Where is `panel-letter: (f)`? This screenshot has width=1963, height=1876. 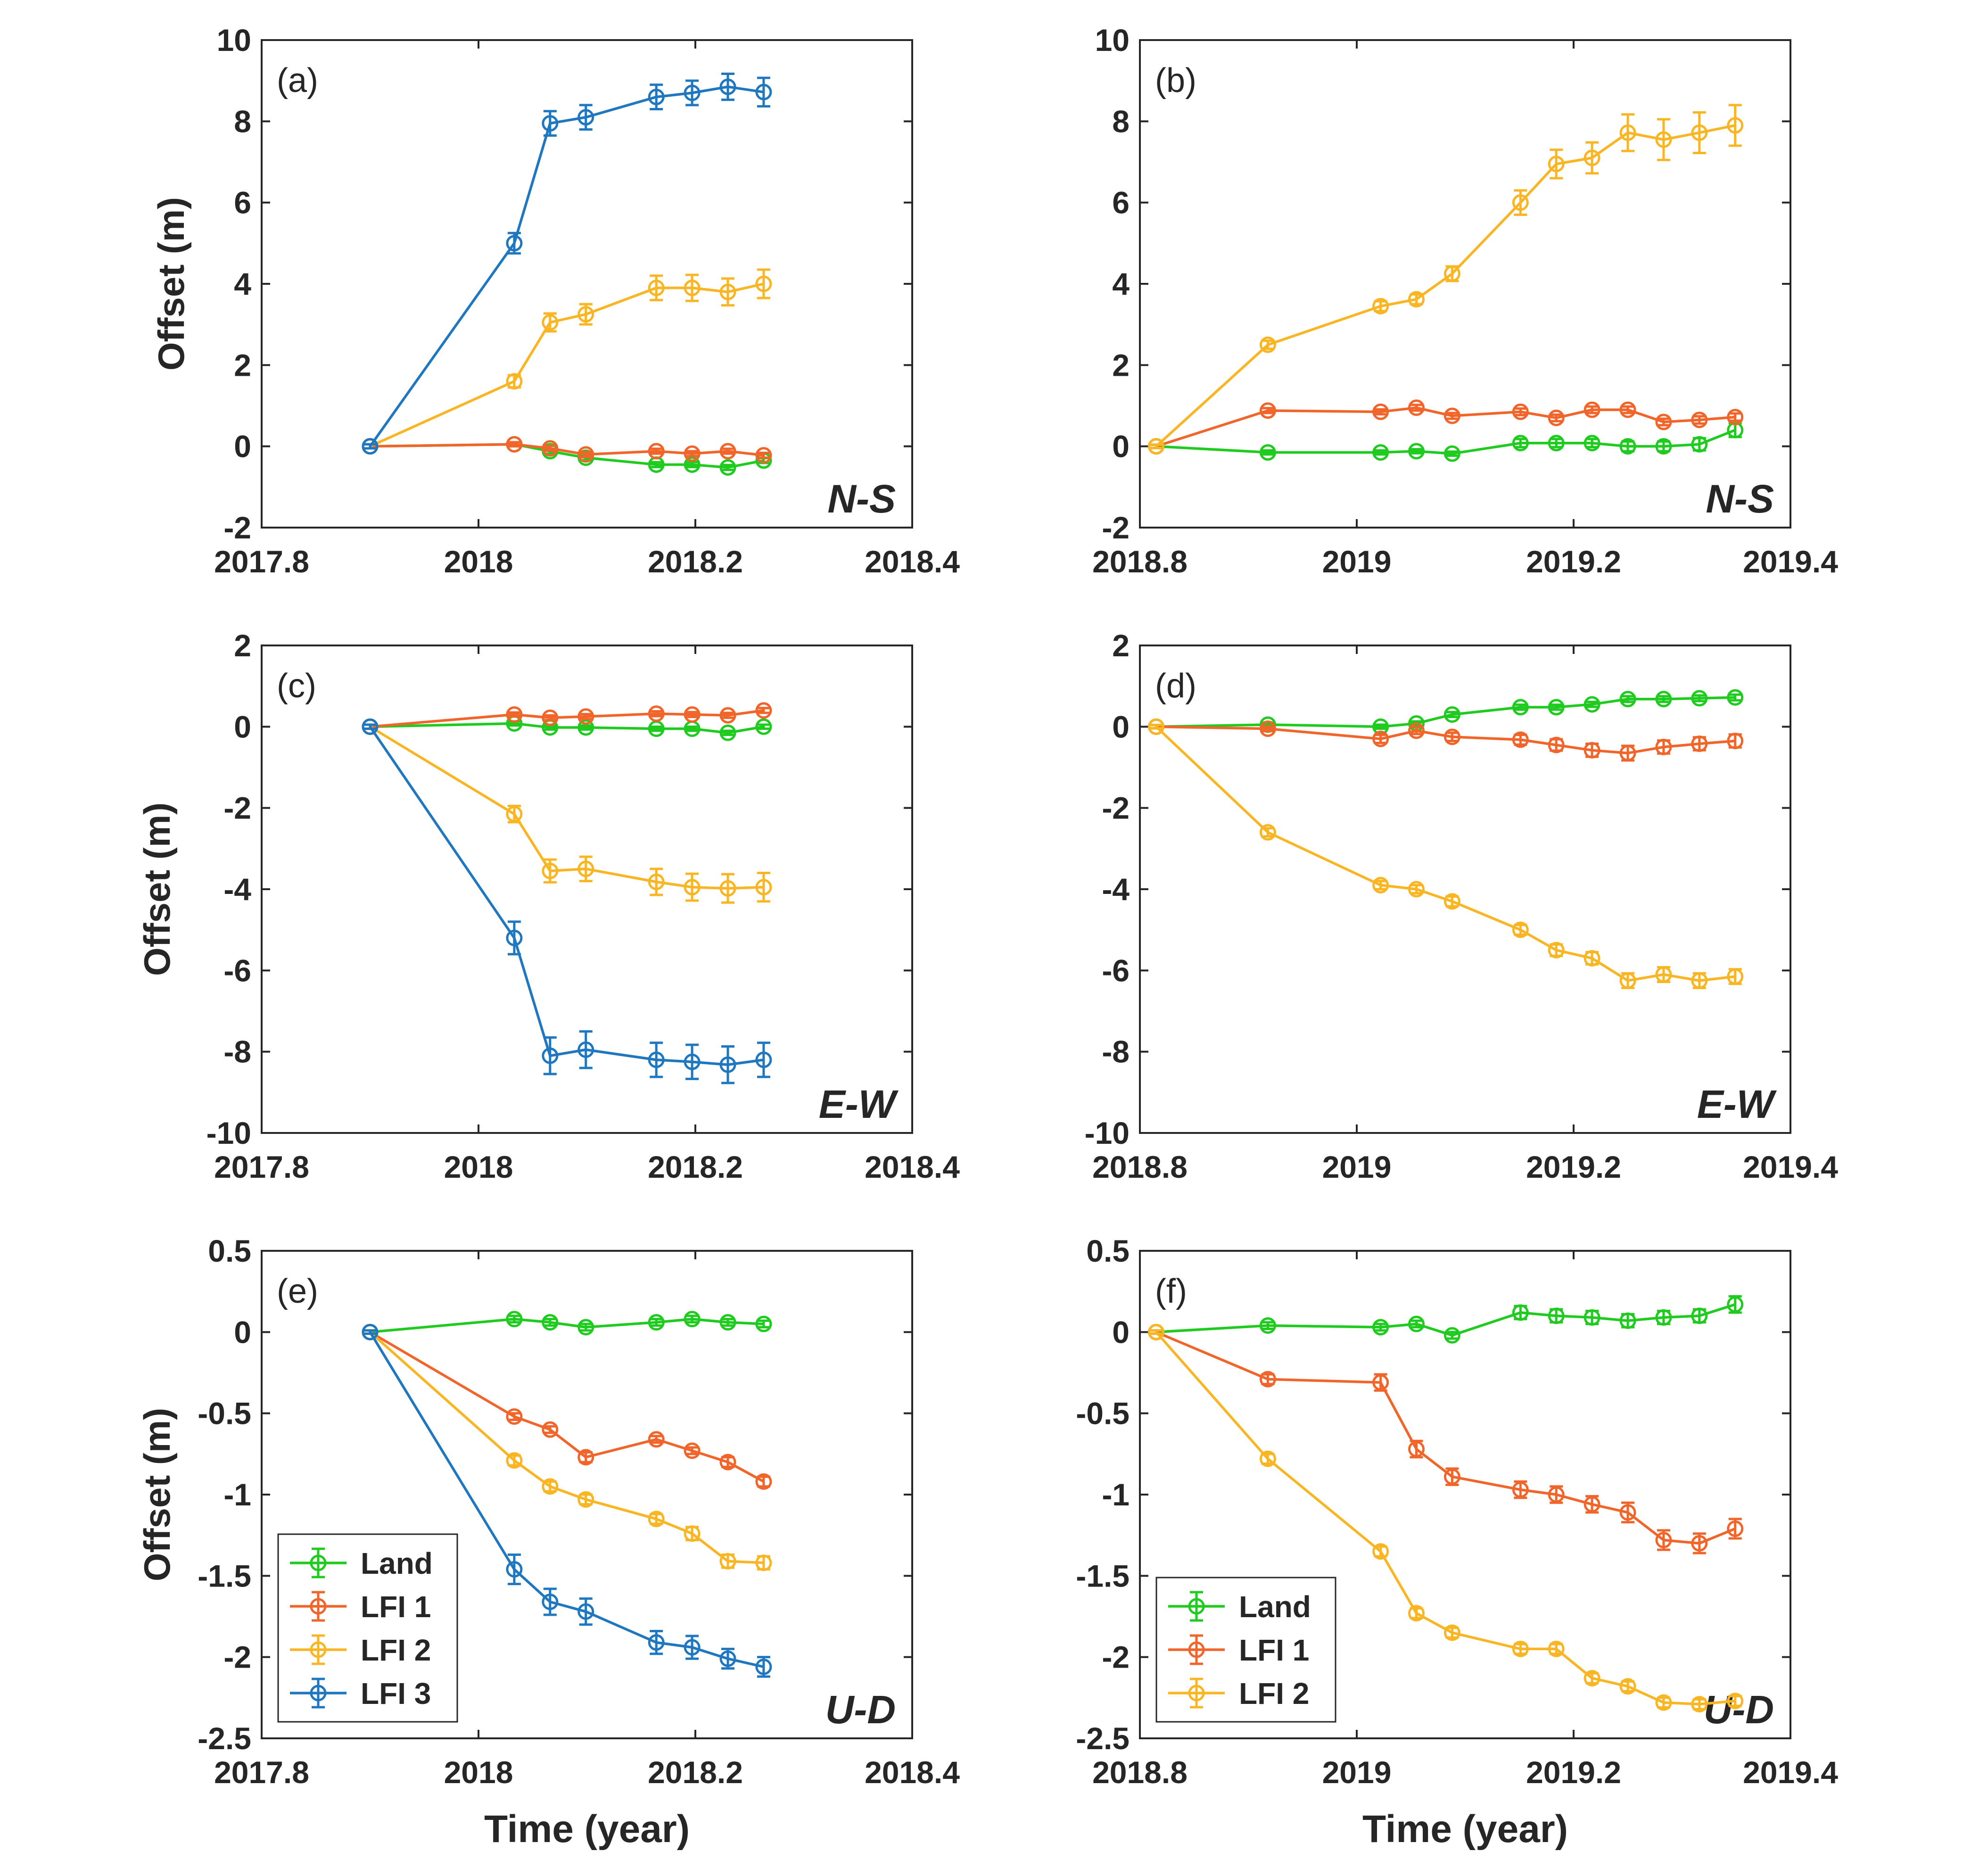 panel-letter: (f) is located at coordinates (1171, 1291).